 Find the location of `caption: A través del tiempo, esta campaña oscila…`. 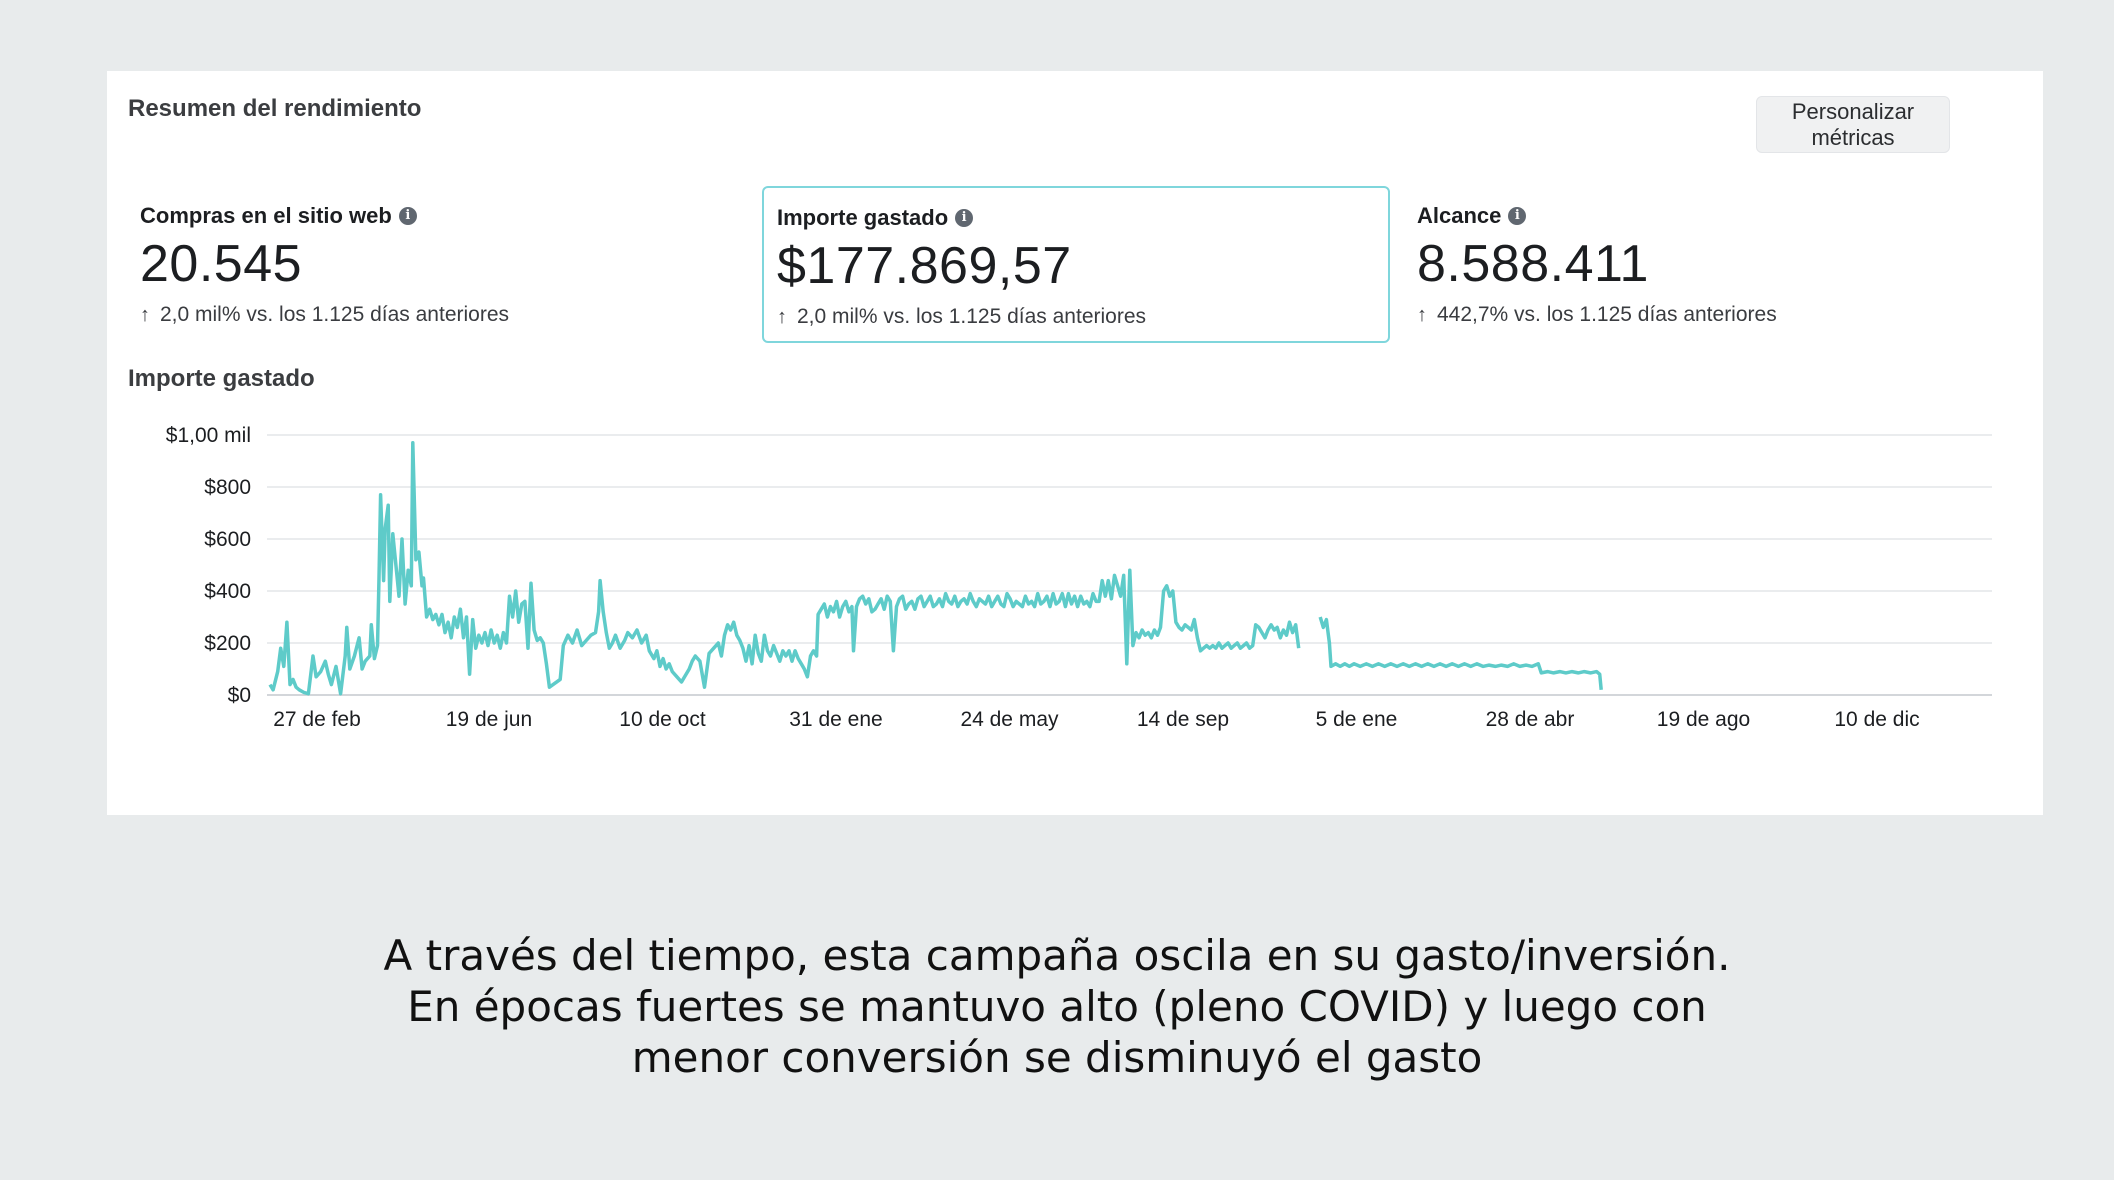

caption: A través del tiempo, esta campaña oscila… is located at coordinates (1057, 1006).